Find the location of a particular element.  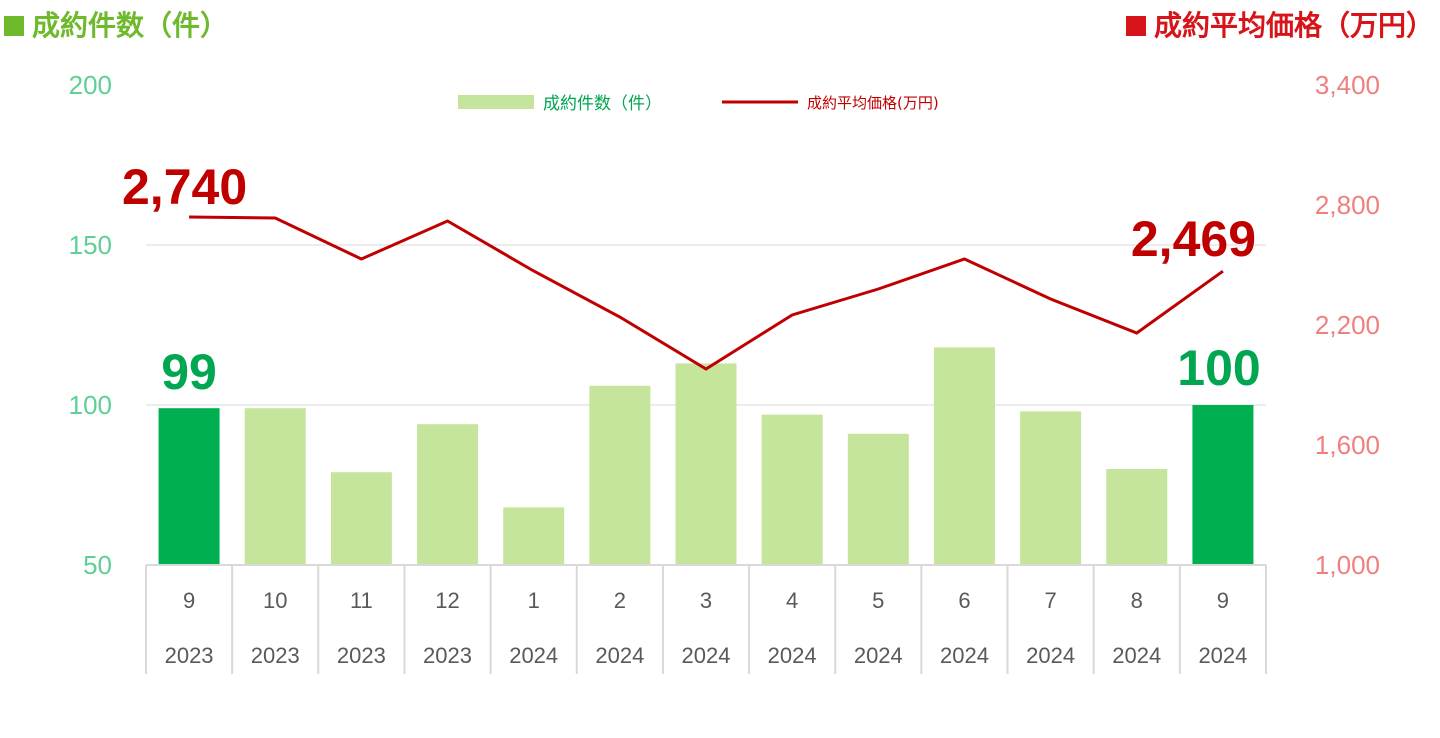

price-label-last: 2,469 is located at coordinates (1193, 239).